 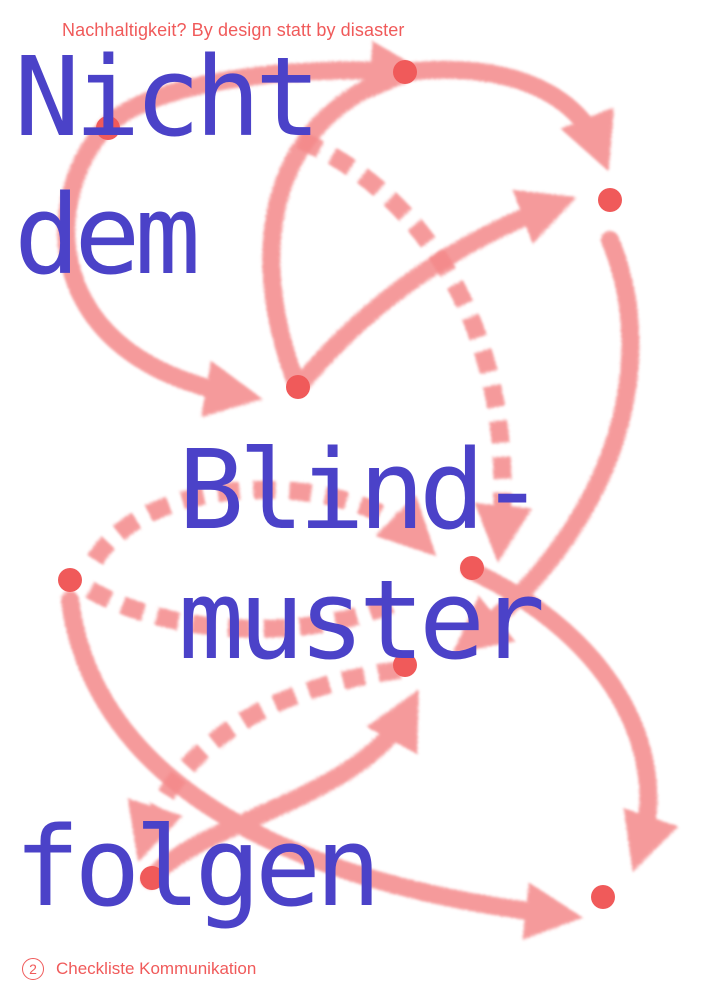 What do you see at coordinates (197, 867) in the screenshot?
I see `headline-line-5: folgen` at bounding box center [197, 867].